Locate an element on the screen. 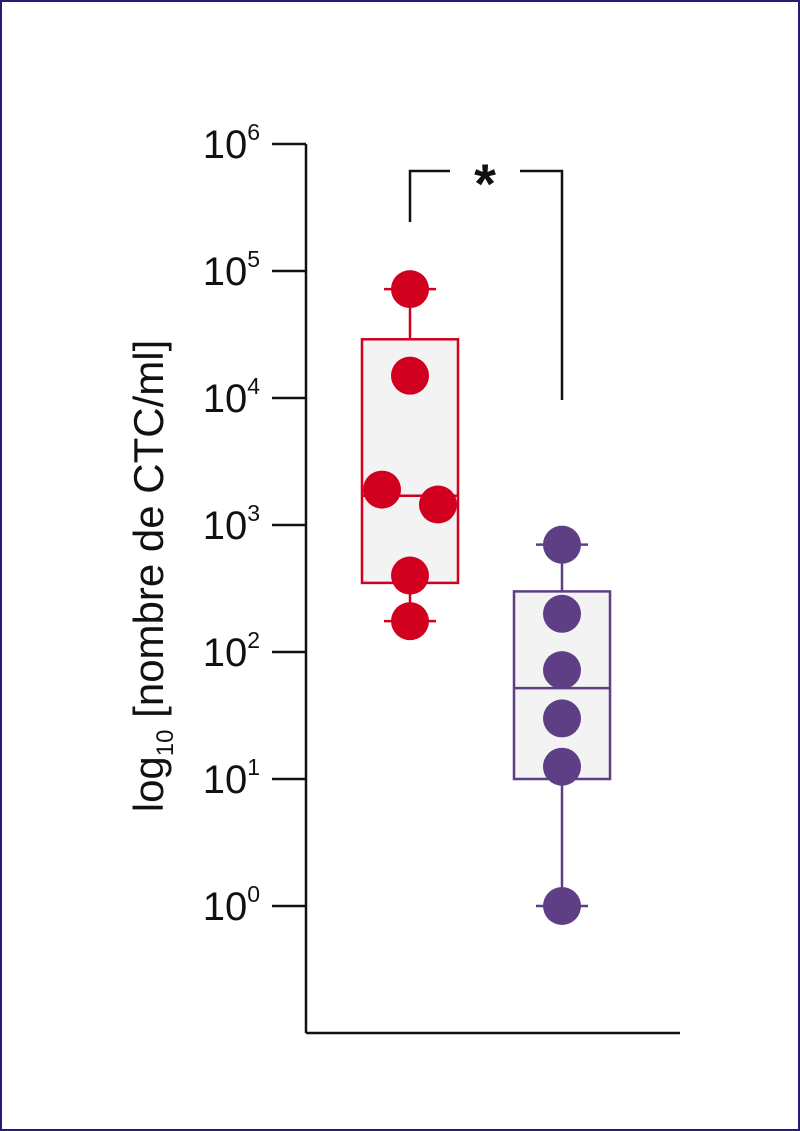  y-tick-label: 10² is located at coordinates (231, 651).